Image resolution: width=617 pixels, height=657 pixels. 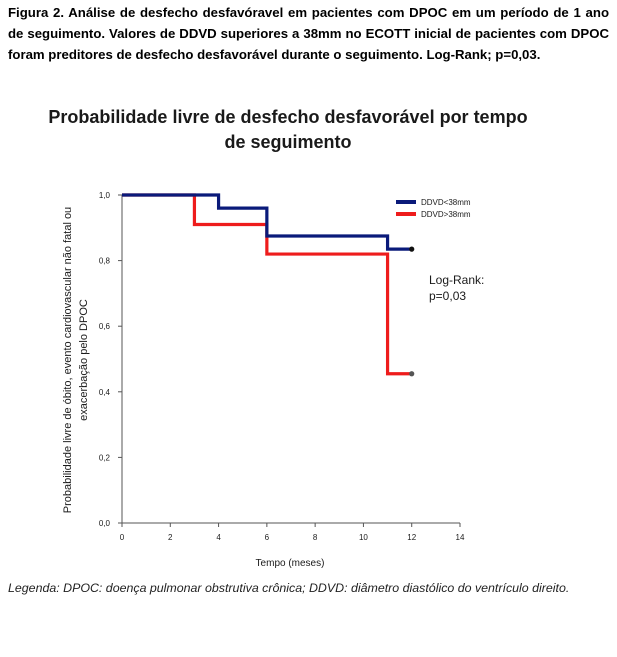 I want to click on logrank-annotation-line1: Log-Rank:, so click(x=456, y=280).